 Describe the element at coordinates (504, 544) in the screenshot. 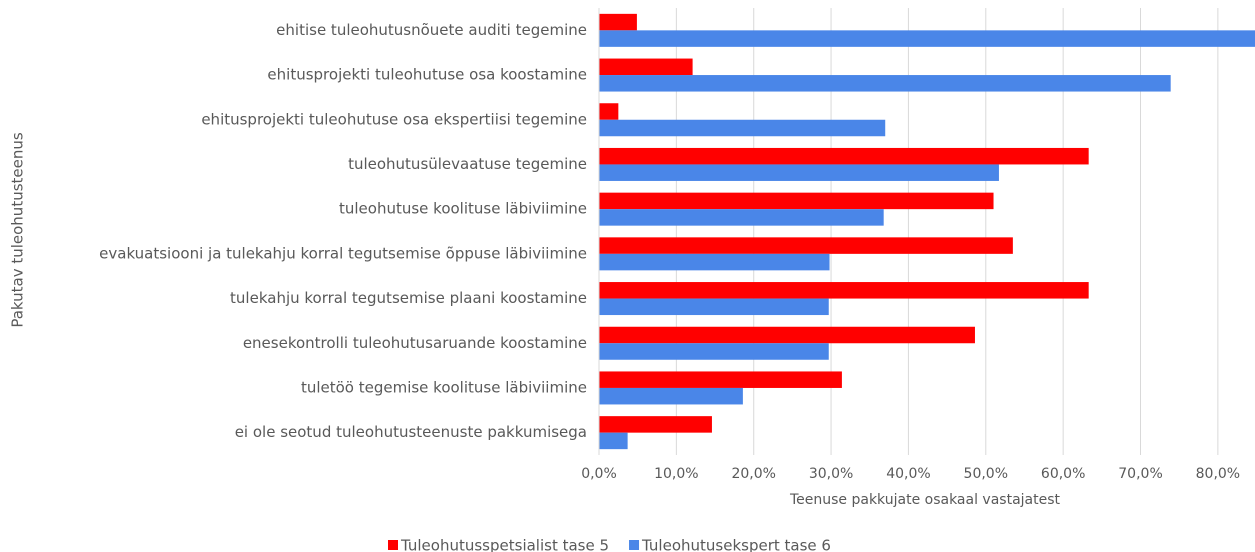

I see `legend-label: Tuleohutusspetsialist tase 5` at that location.